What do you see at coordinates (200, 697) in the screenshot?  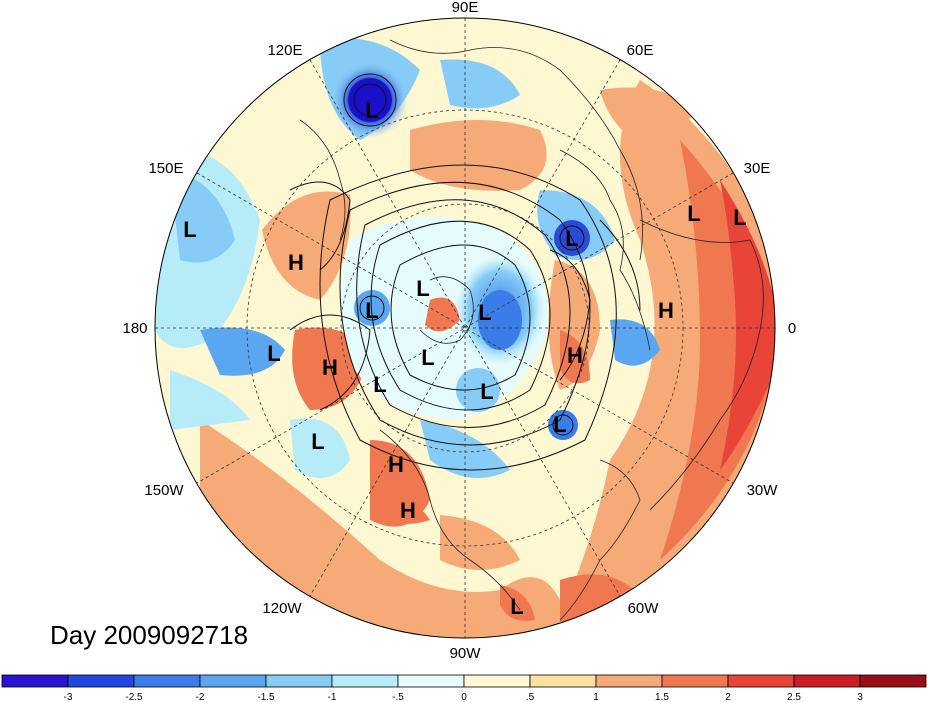 I see `colorbar-tick-label: -2` at bounding box center [200, 697].